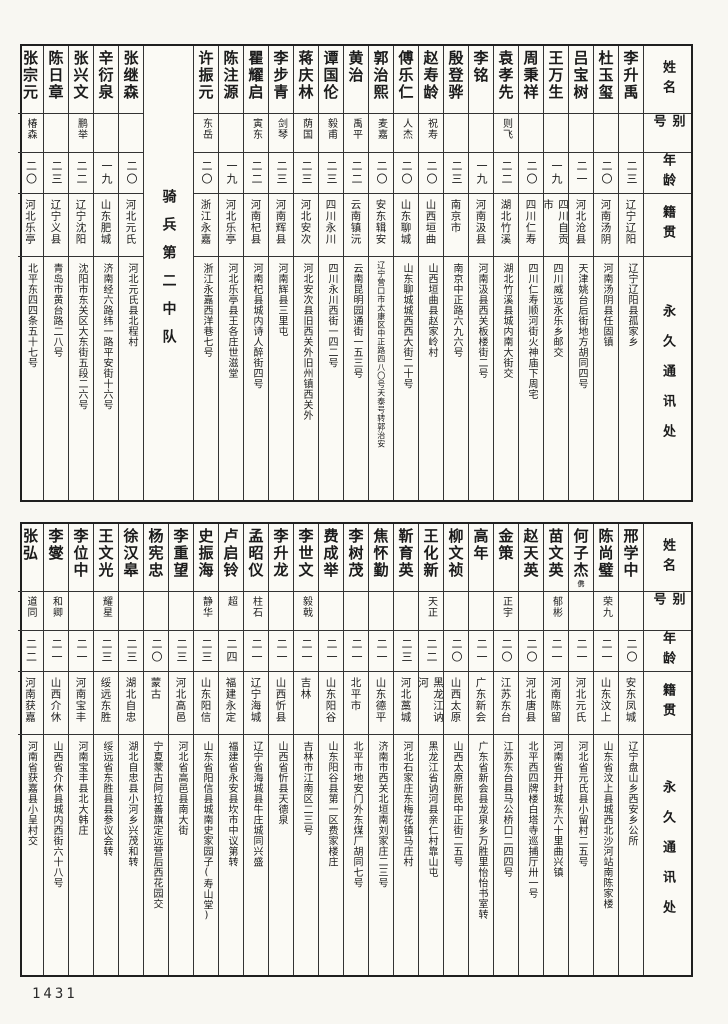  Describe the element at coordinates (505, 75) in the screenshot. I see `name-cell: 袁孝先` at that location.